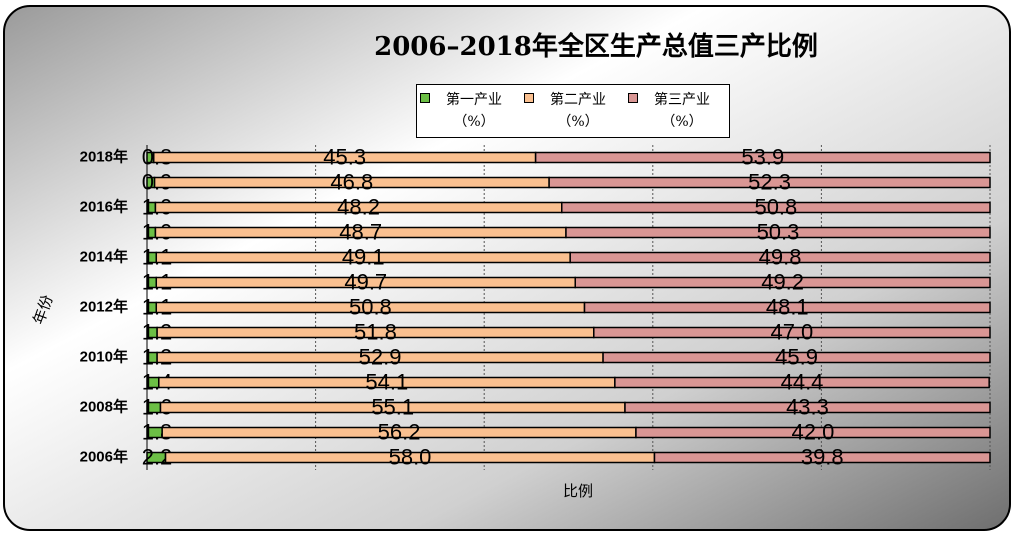 This screenshot has height=535, width=1016. I want to click on data-label: 48.7, so click(360, 231).